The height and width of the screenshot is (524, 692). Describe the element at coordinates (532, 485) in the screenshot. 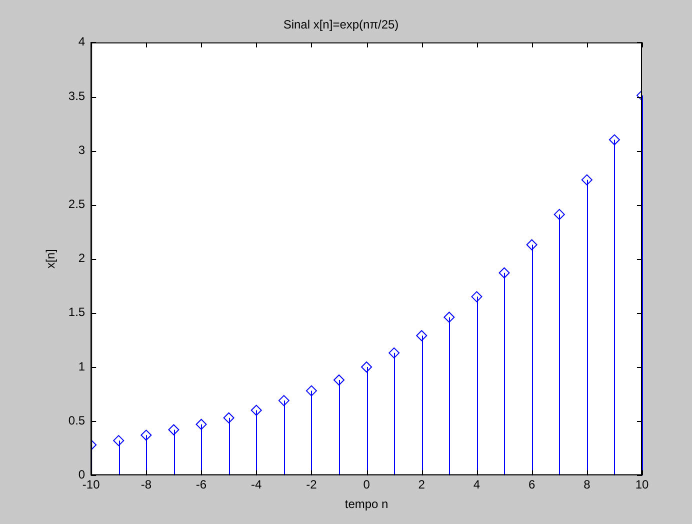

I see `x-tick-label: 6` at that location.